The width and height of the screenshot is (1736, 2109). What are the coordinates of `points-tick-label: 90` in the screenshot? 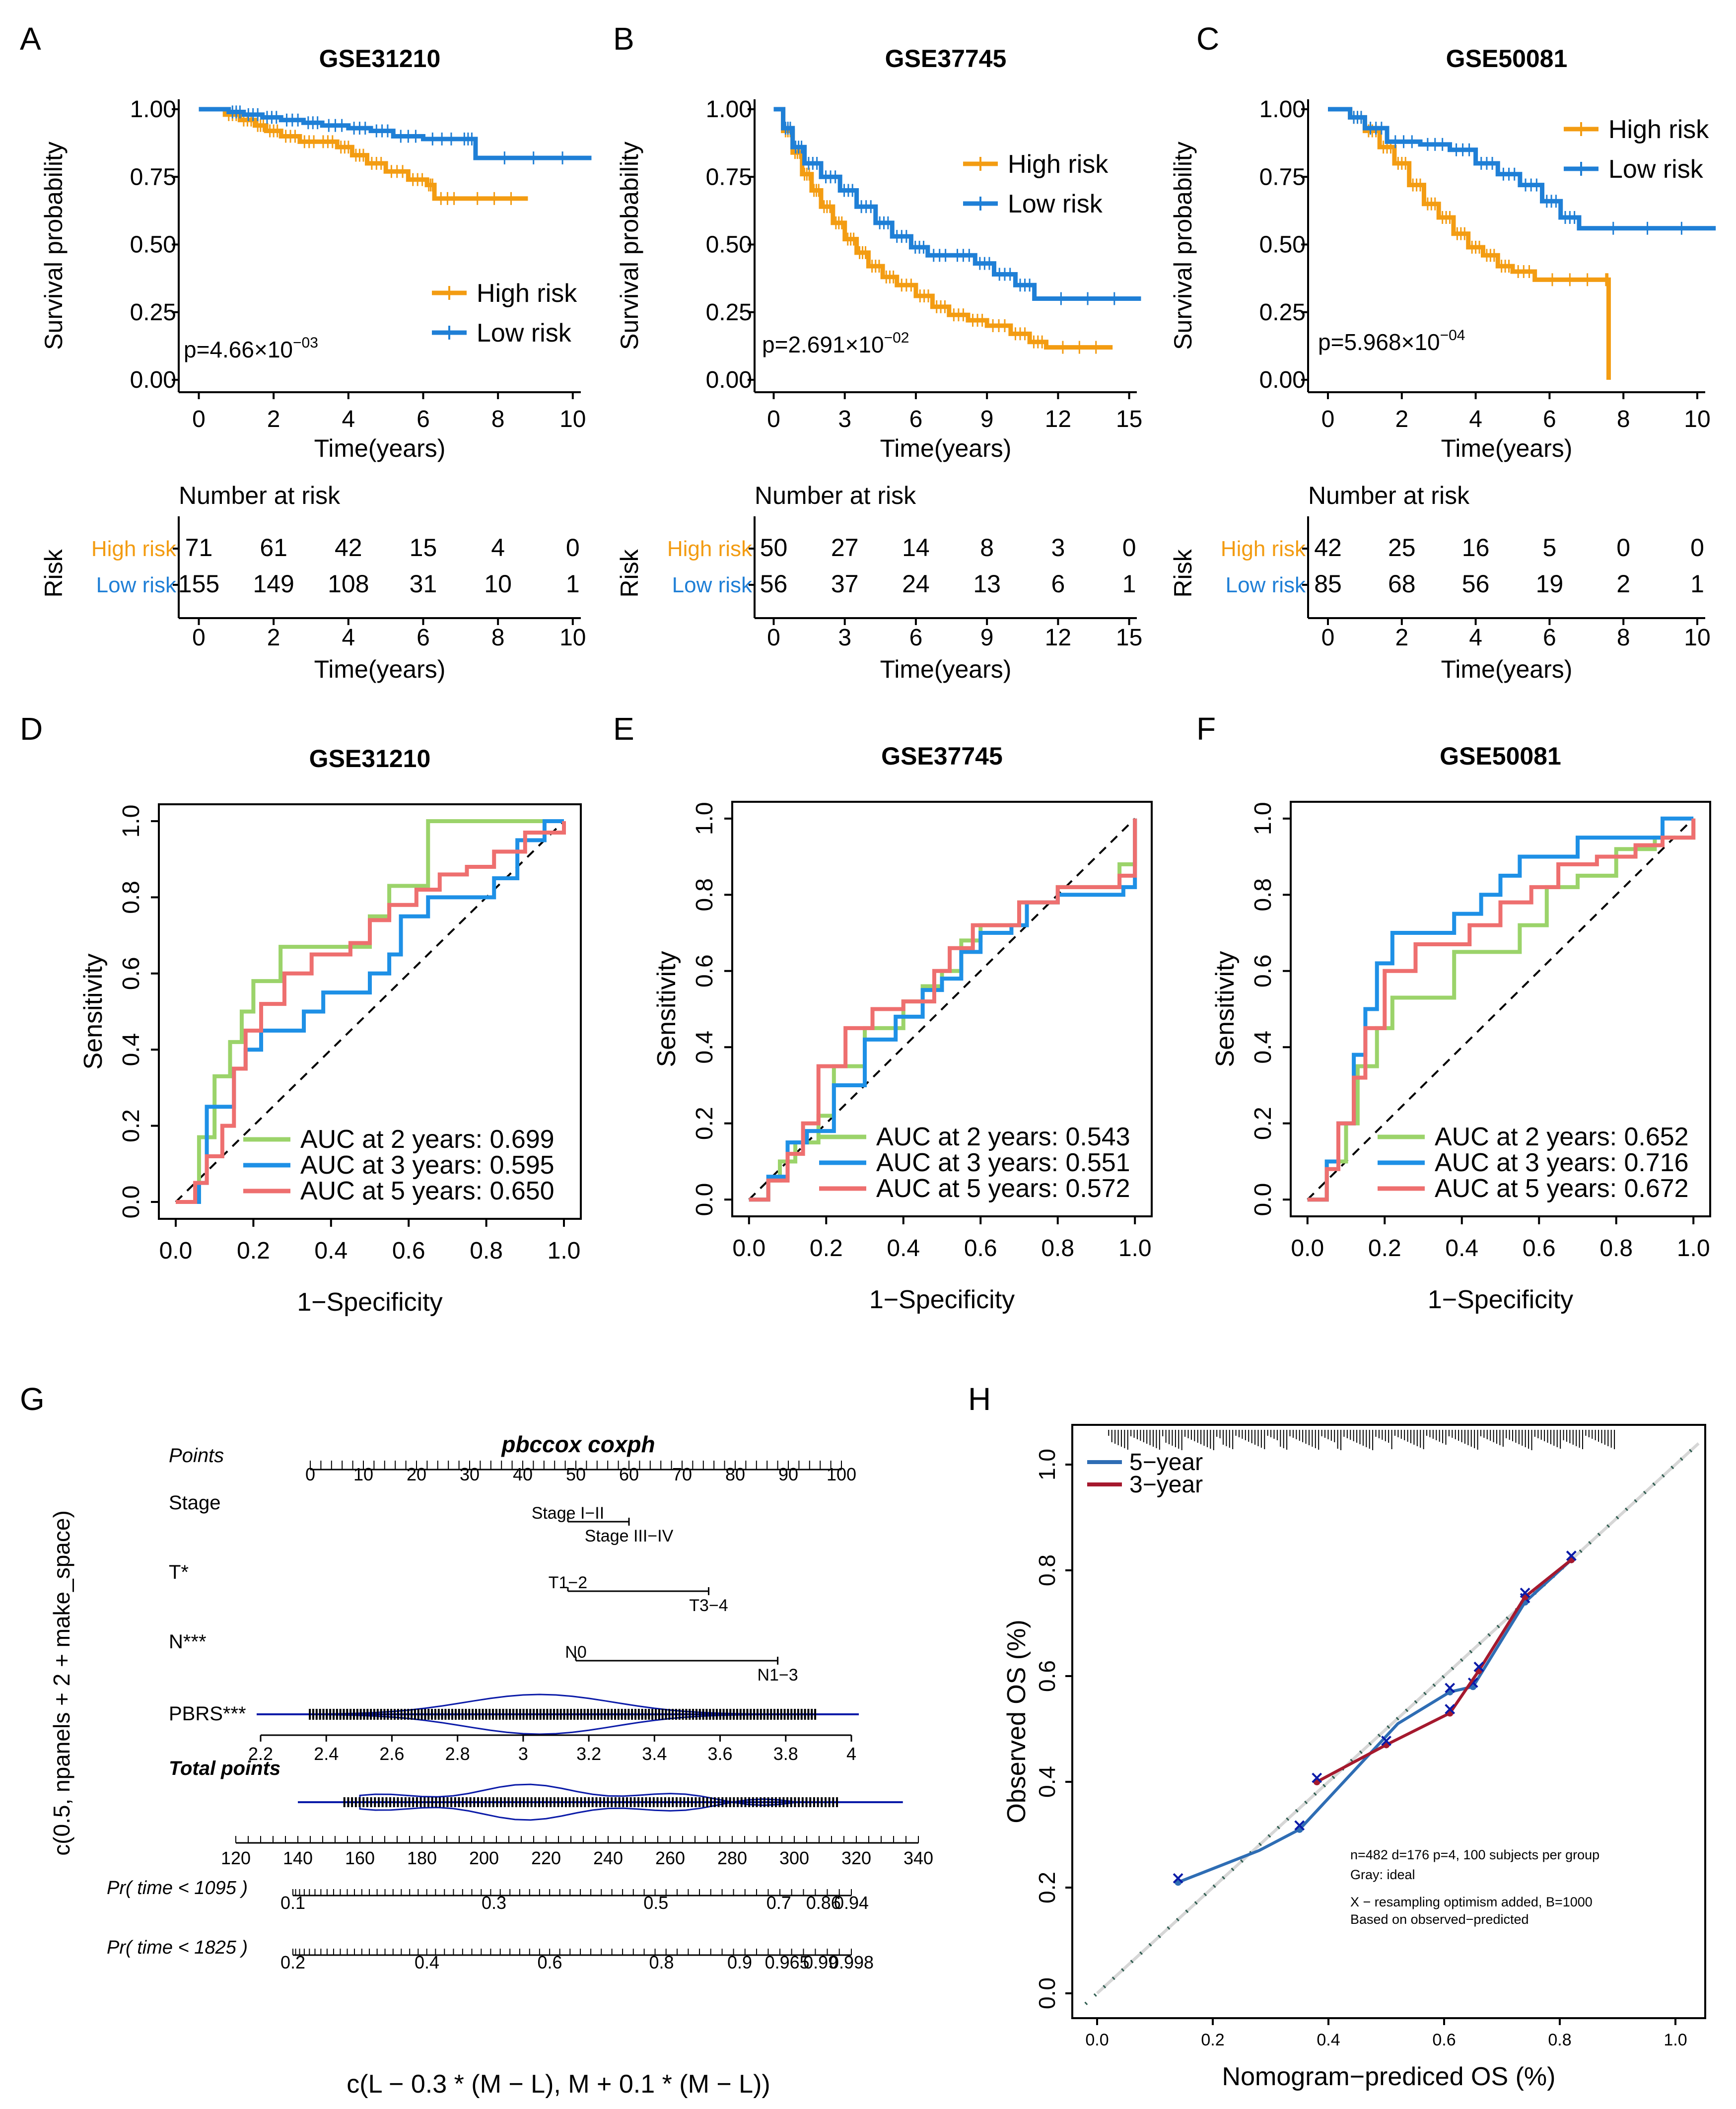 It's located at (788, 1474).